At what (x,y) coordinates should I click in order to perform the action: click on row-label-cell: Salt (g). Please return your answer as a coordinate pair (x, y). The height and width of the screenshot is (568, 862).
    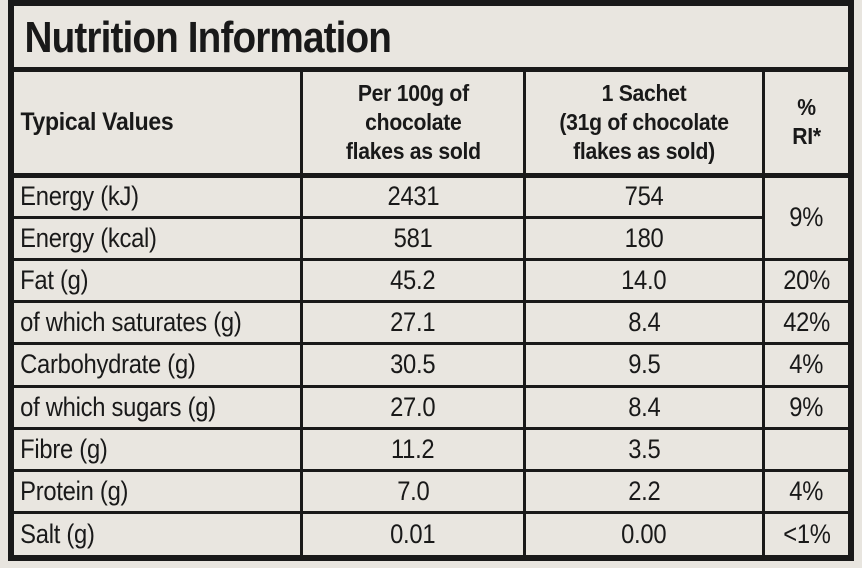
    Looking at the image, I should click on (159, 533).